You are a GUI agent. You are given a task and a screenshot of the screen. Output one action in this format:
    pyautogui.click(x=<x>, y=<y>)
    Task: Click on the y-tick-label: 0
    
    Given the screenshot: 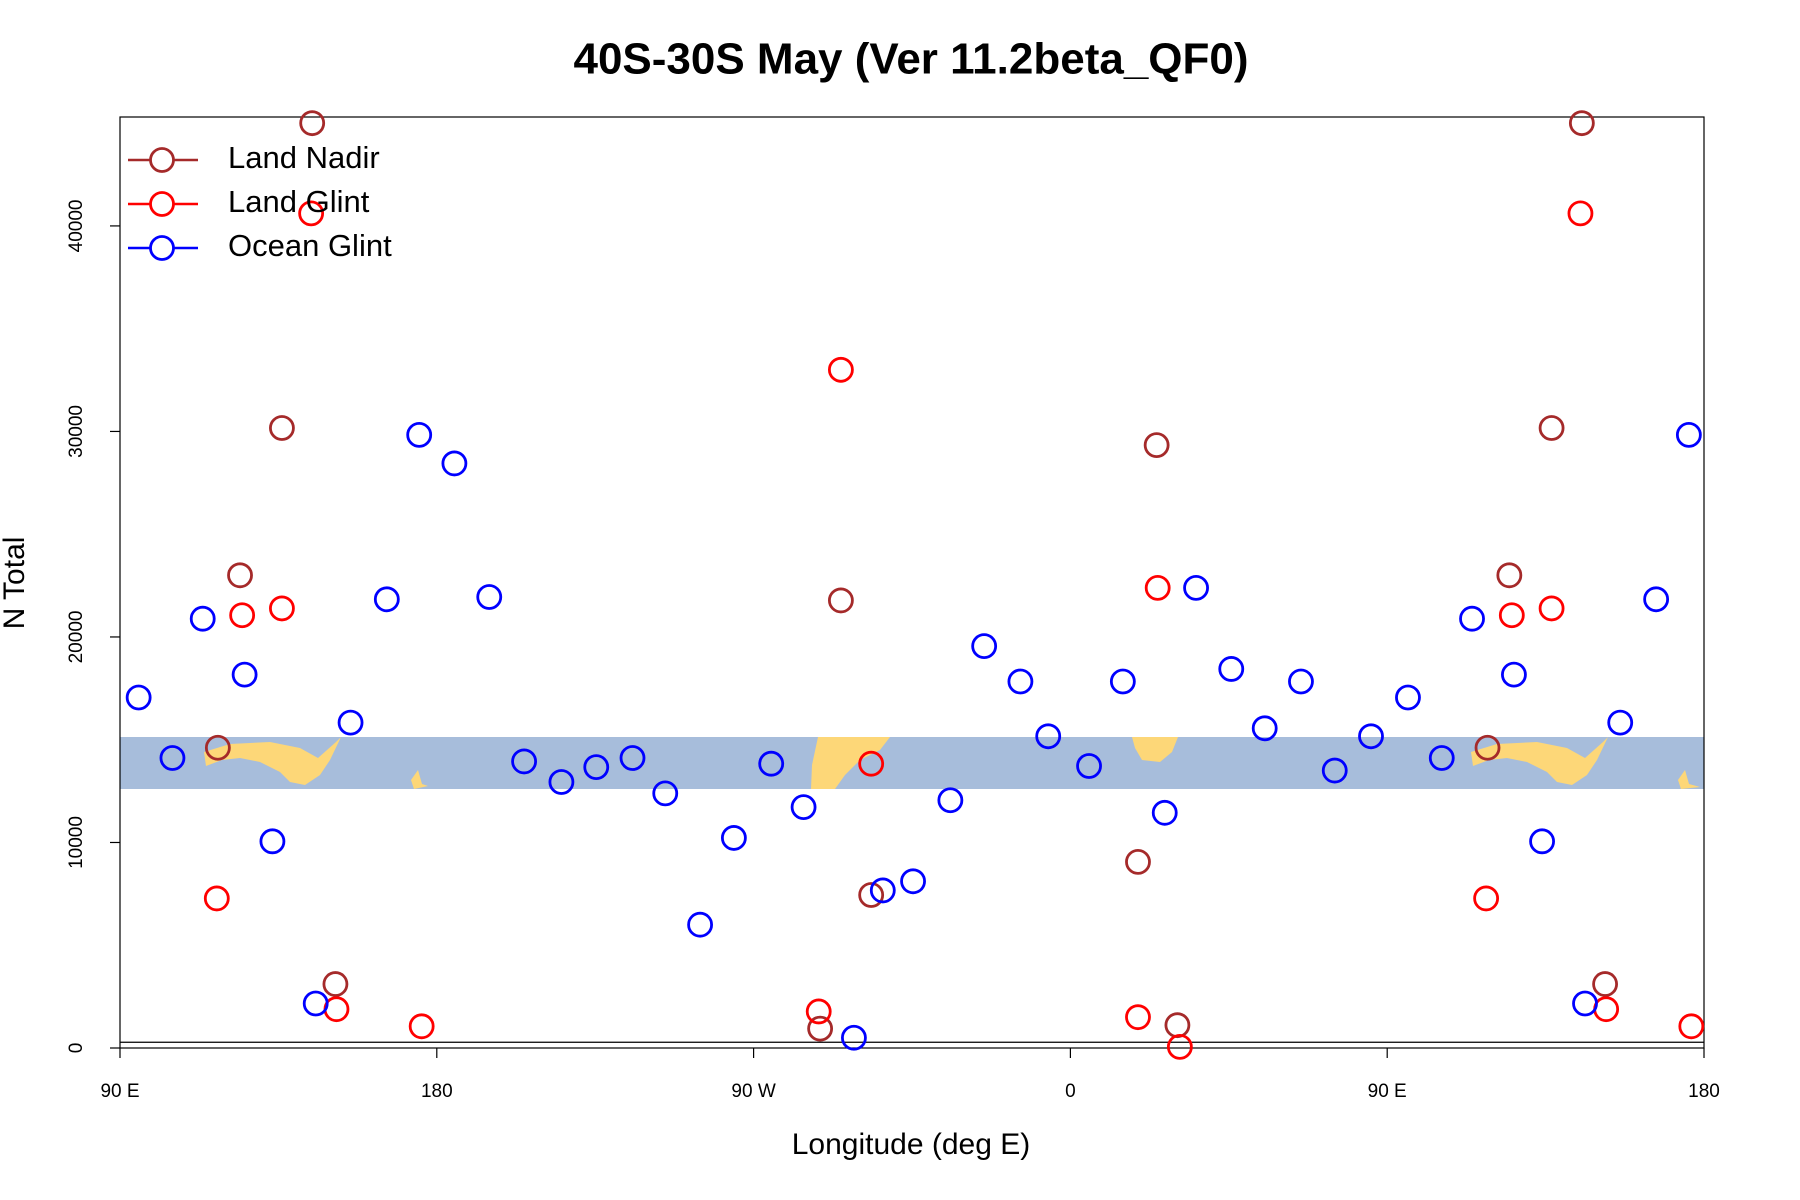 What is the action you would take?
    pyautogui.click(x=76, y=1048)
    